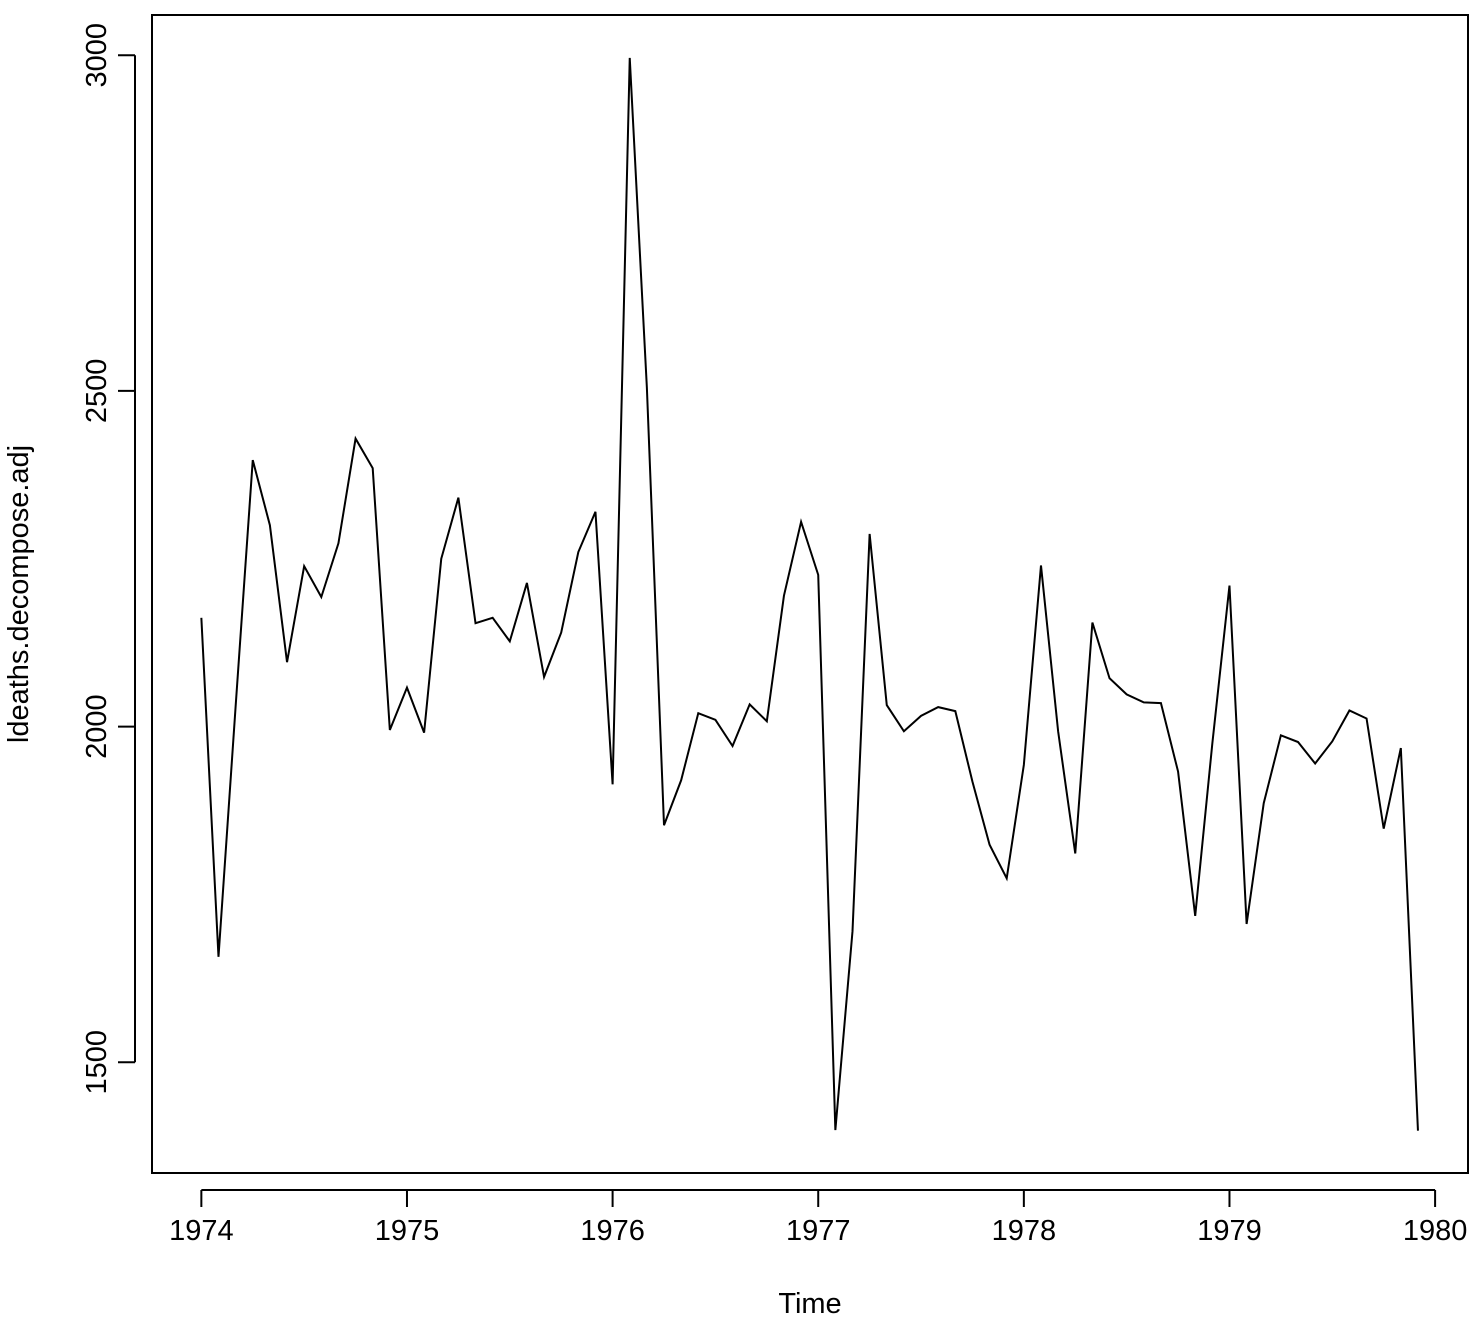 Image resolution: width=1478 pixels, height=1328 pixels. Describe the element at coordinates (1229, 1231) in the screenshot. I see `x-tick-label: 1979` at that location.